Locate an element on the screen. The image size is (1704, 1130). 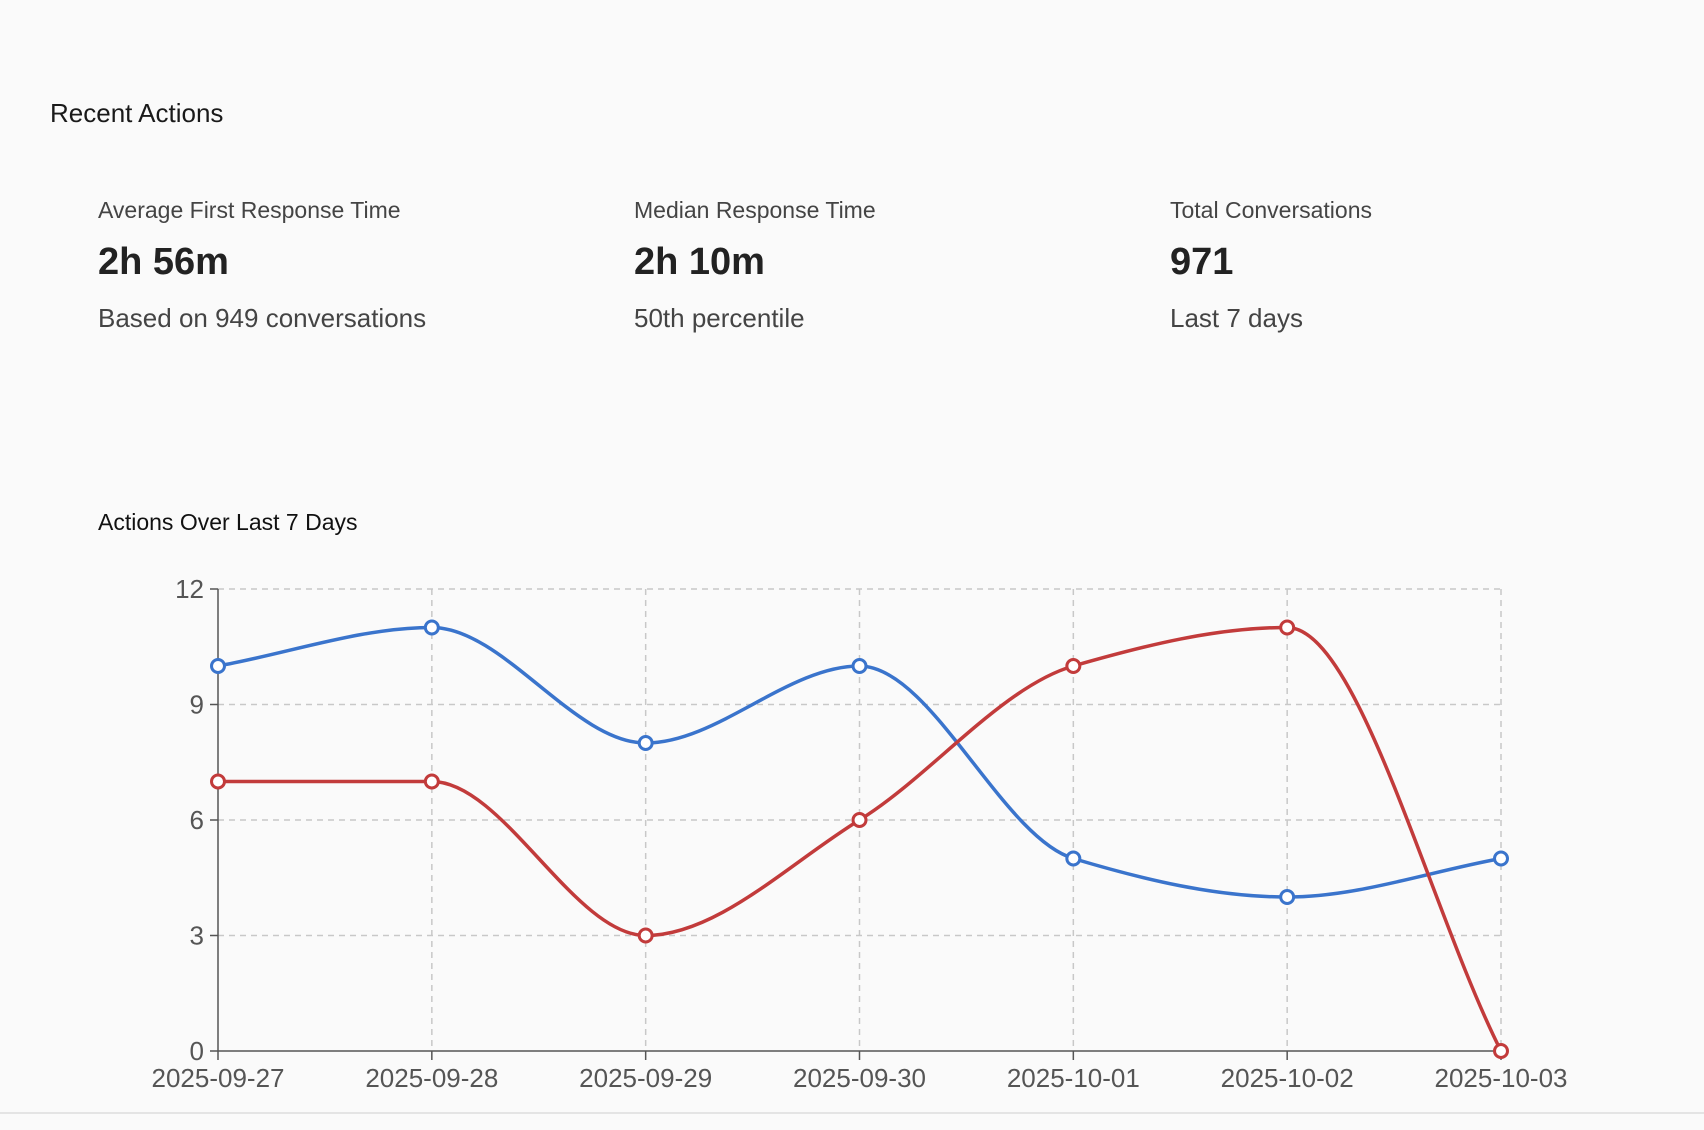
x-tick-label: 2025-09-30 is located at coordinates (859, 1078).